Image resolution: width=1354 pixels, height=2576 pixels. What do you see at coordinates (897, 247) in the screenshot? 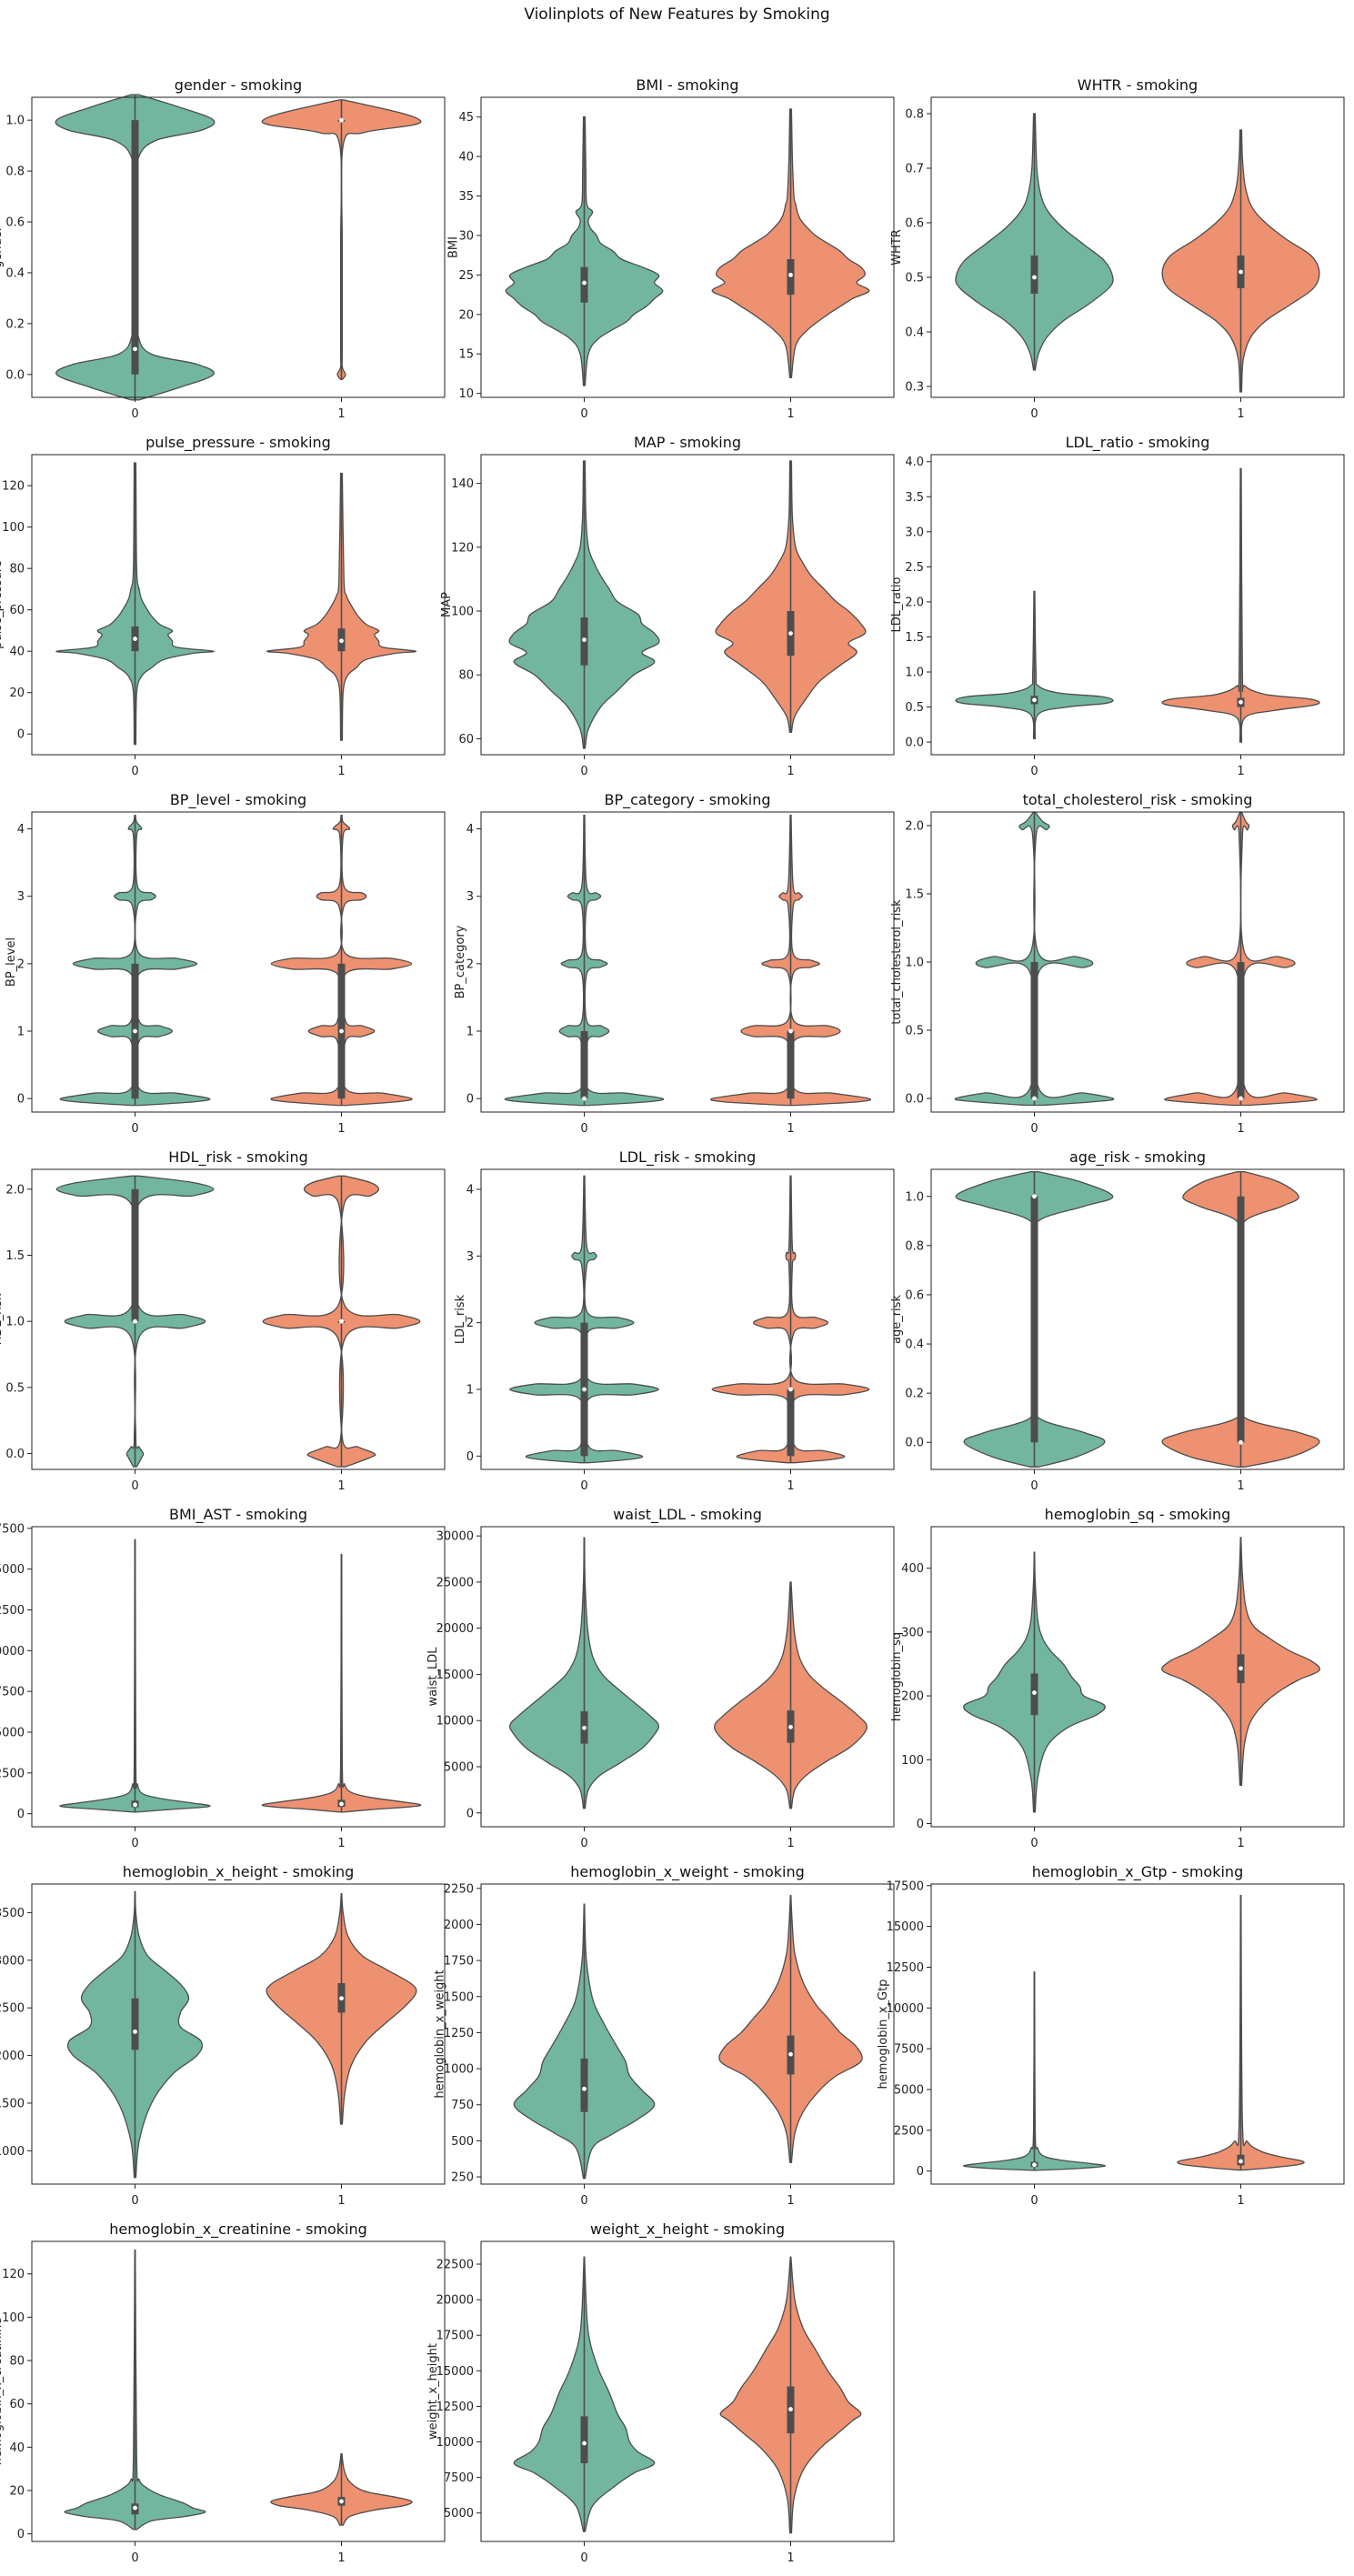
I see `y-axis-label: WHTR` at bounding box center [897, 247].